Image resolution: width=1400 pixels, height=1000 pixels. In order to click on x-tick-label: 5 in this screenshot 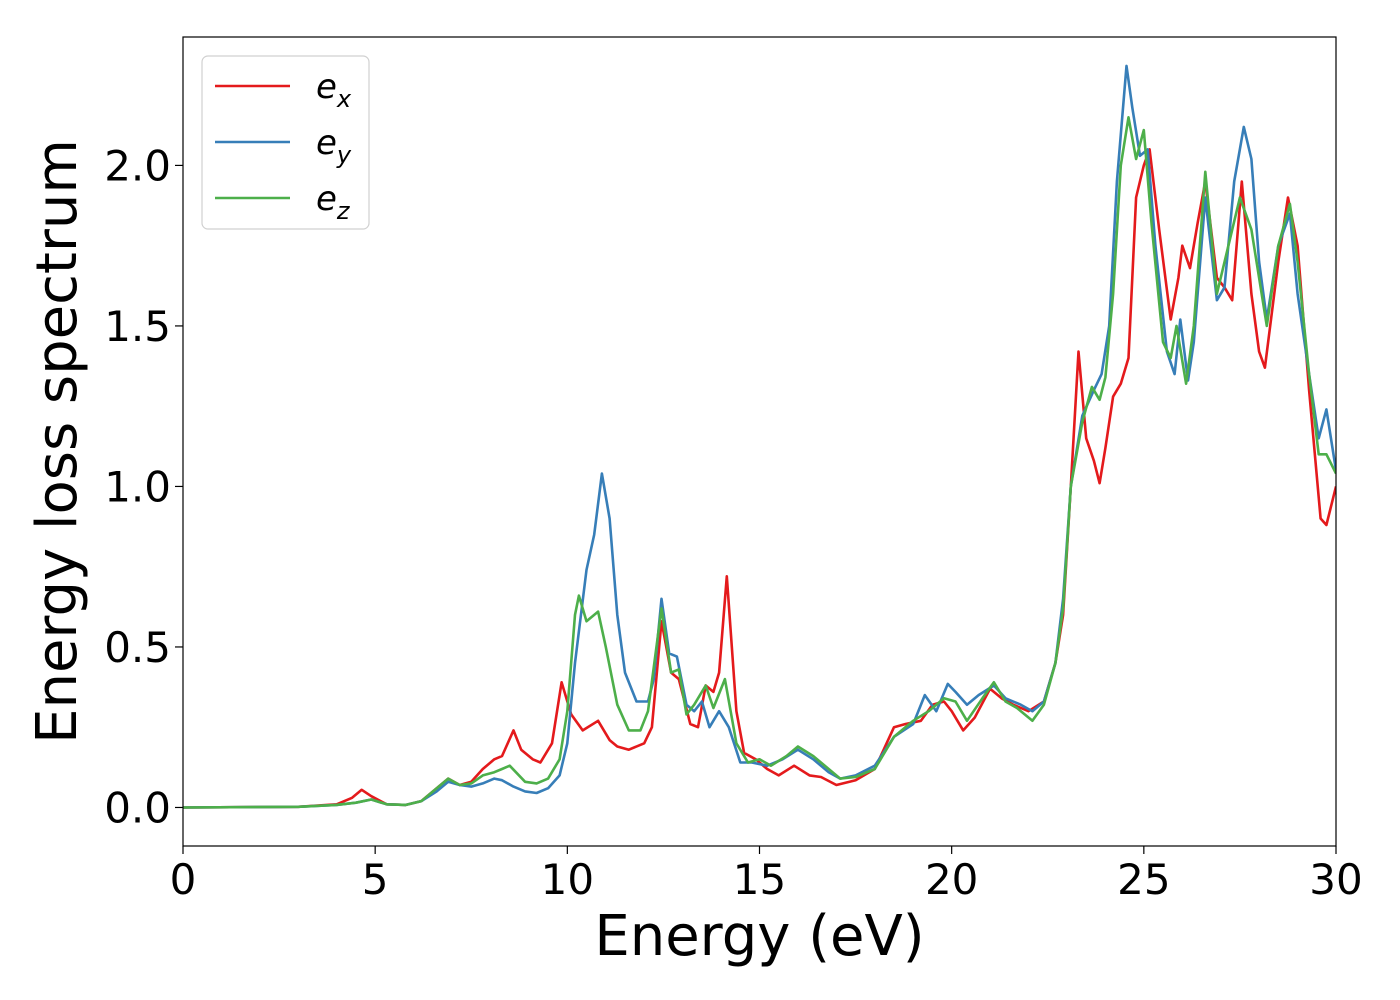, I will do `click(375, 879)`.